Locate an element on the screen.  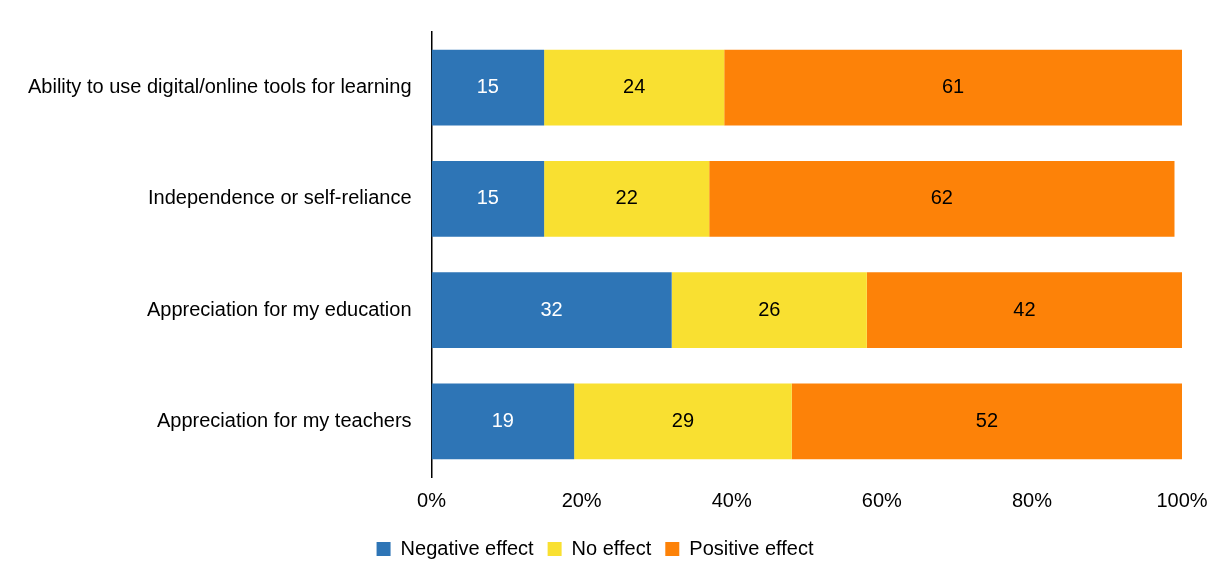
y-tick-label: Appreciation for my teachers is located at coordinates (284, 419).